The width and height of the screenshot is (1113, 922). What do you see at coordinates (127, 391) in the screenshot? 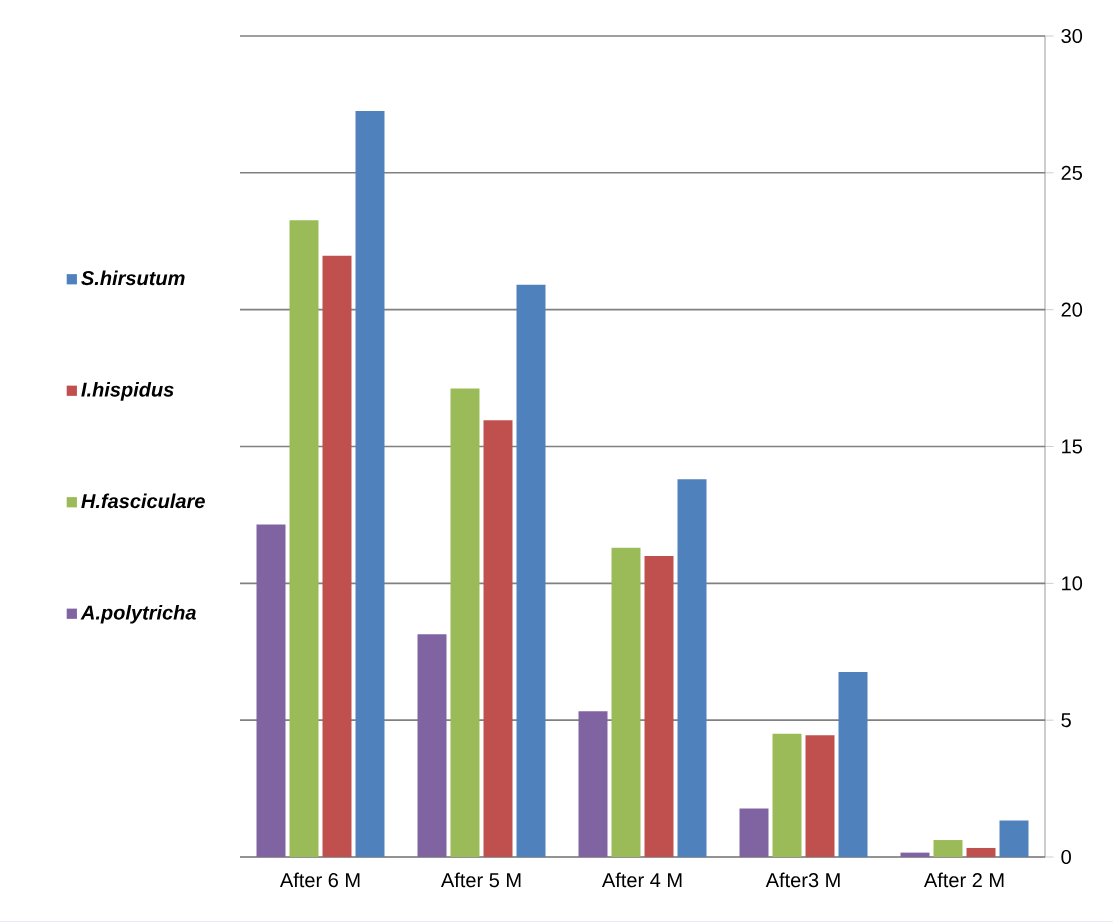
I see `legend-label: I.hispidus` at bounding box center [127, 391].